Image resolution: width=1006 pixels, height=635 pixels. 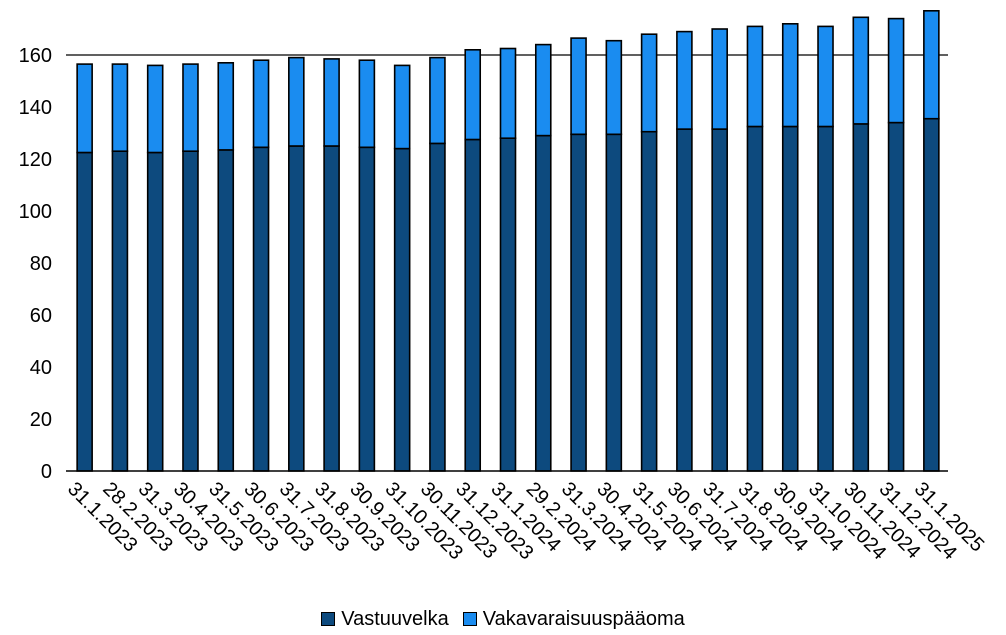 What do you see at coordinates (395, 618) in the screenshot?
I see `legend-label-series-0: Vastuuvelka` at bounding box center [395, 618].